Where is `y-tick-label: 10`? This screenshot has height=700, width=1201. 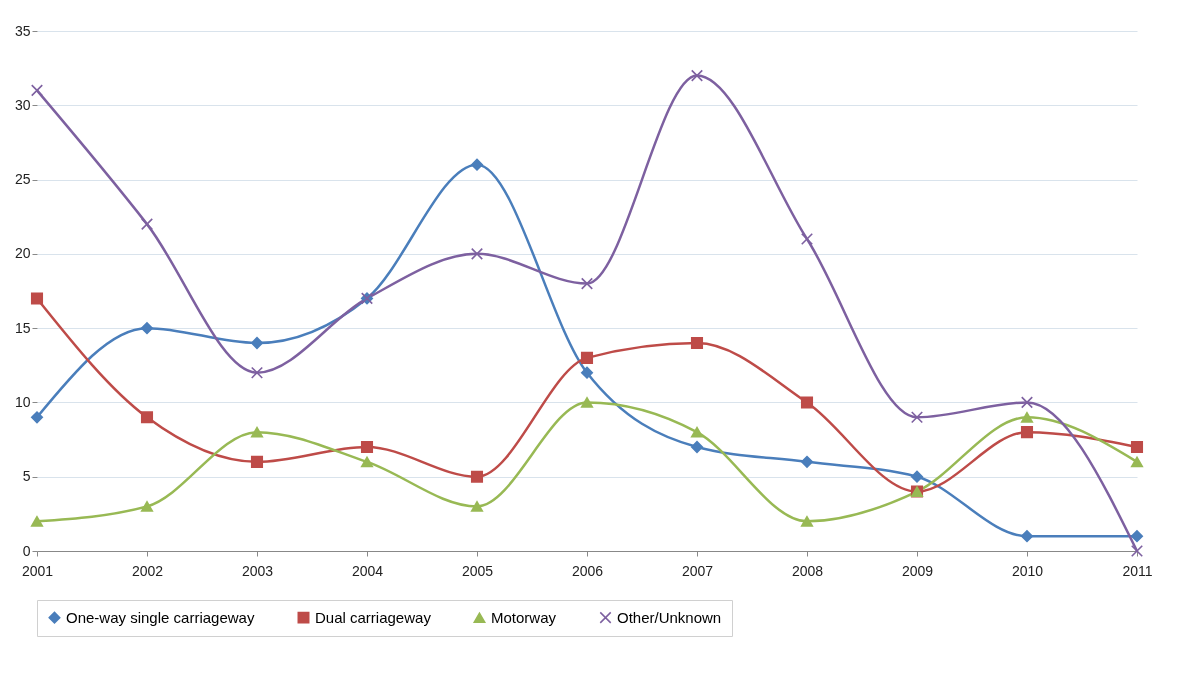 y-tick-label: 10 is located at coordinates (22, 401).